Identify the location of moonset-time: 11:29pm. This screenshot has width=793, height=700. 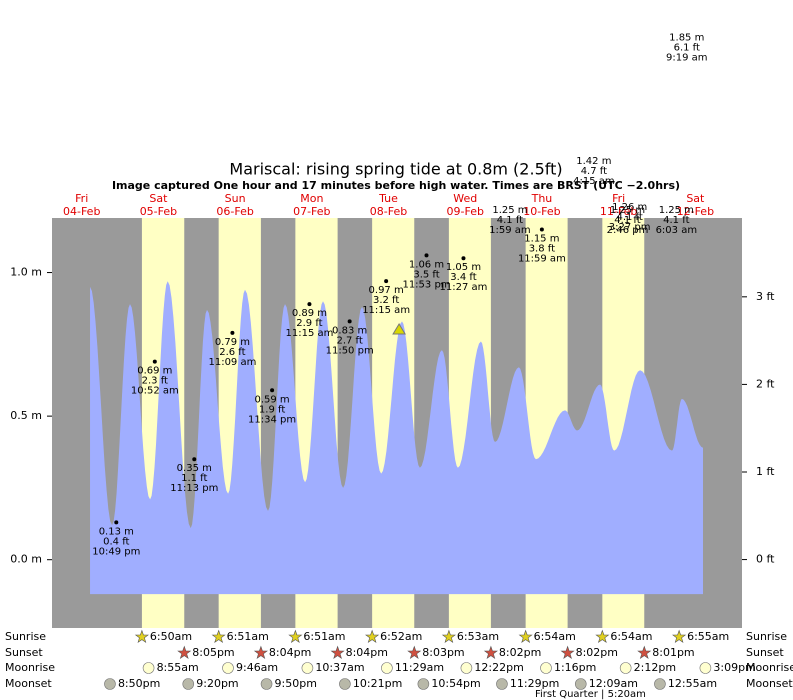
(534, 683).